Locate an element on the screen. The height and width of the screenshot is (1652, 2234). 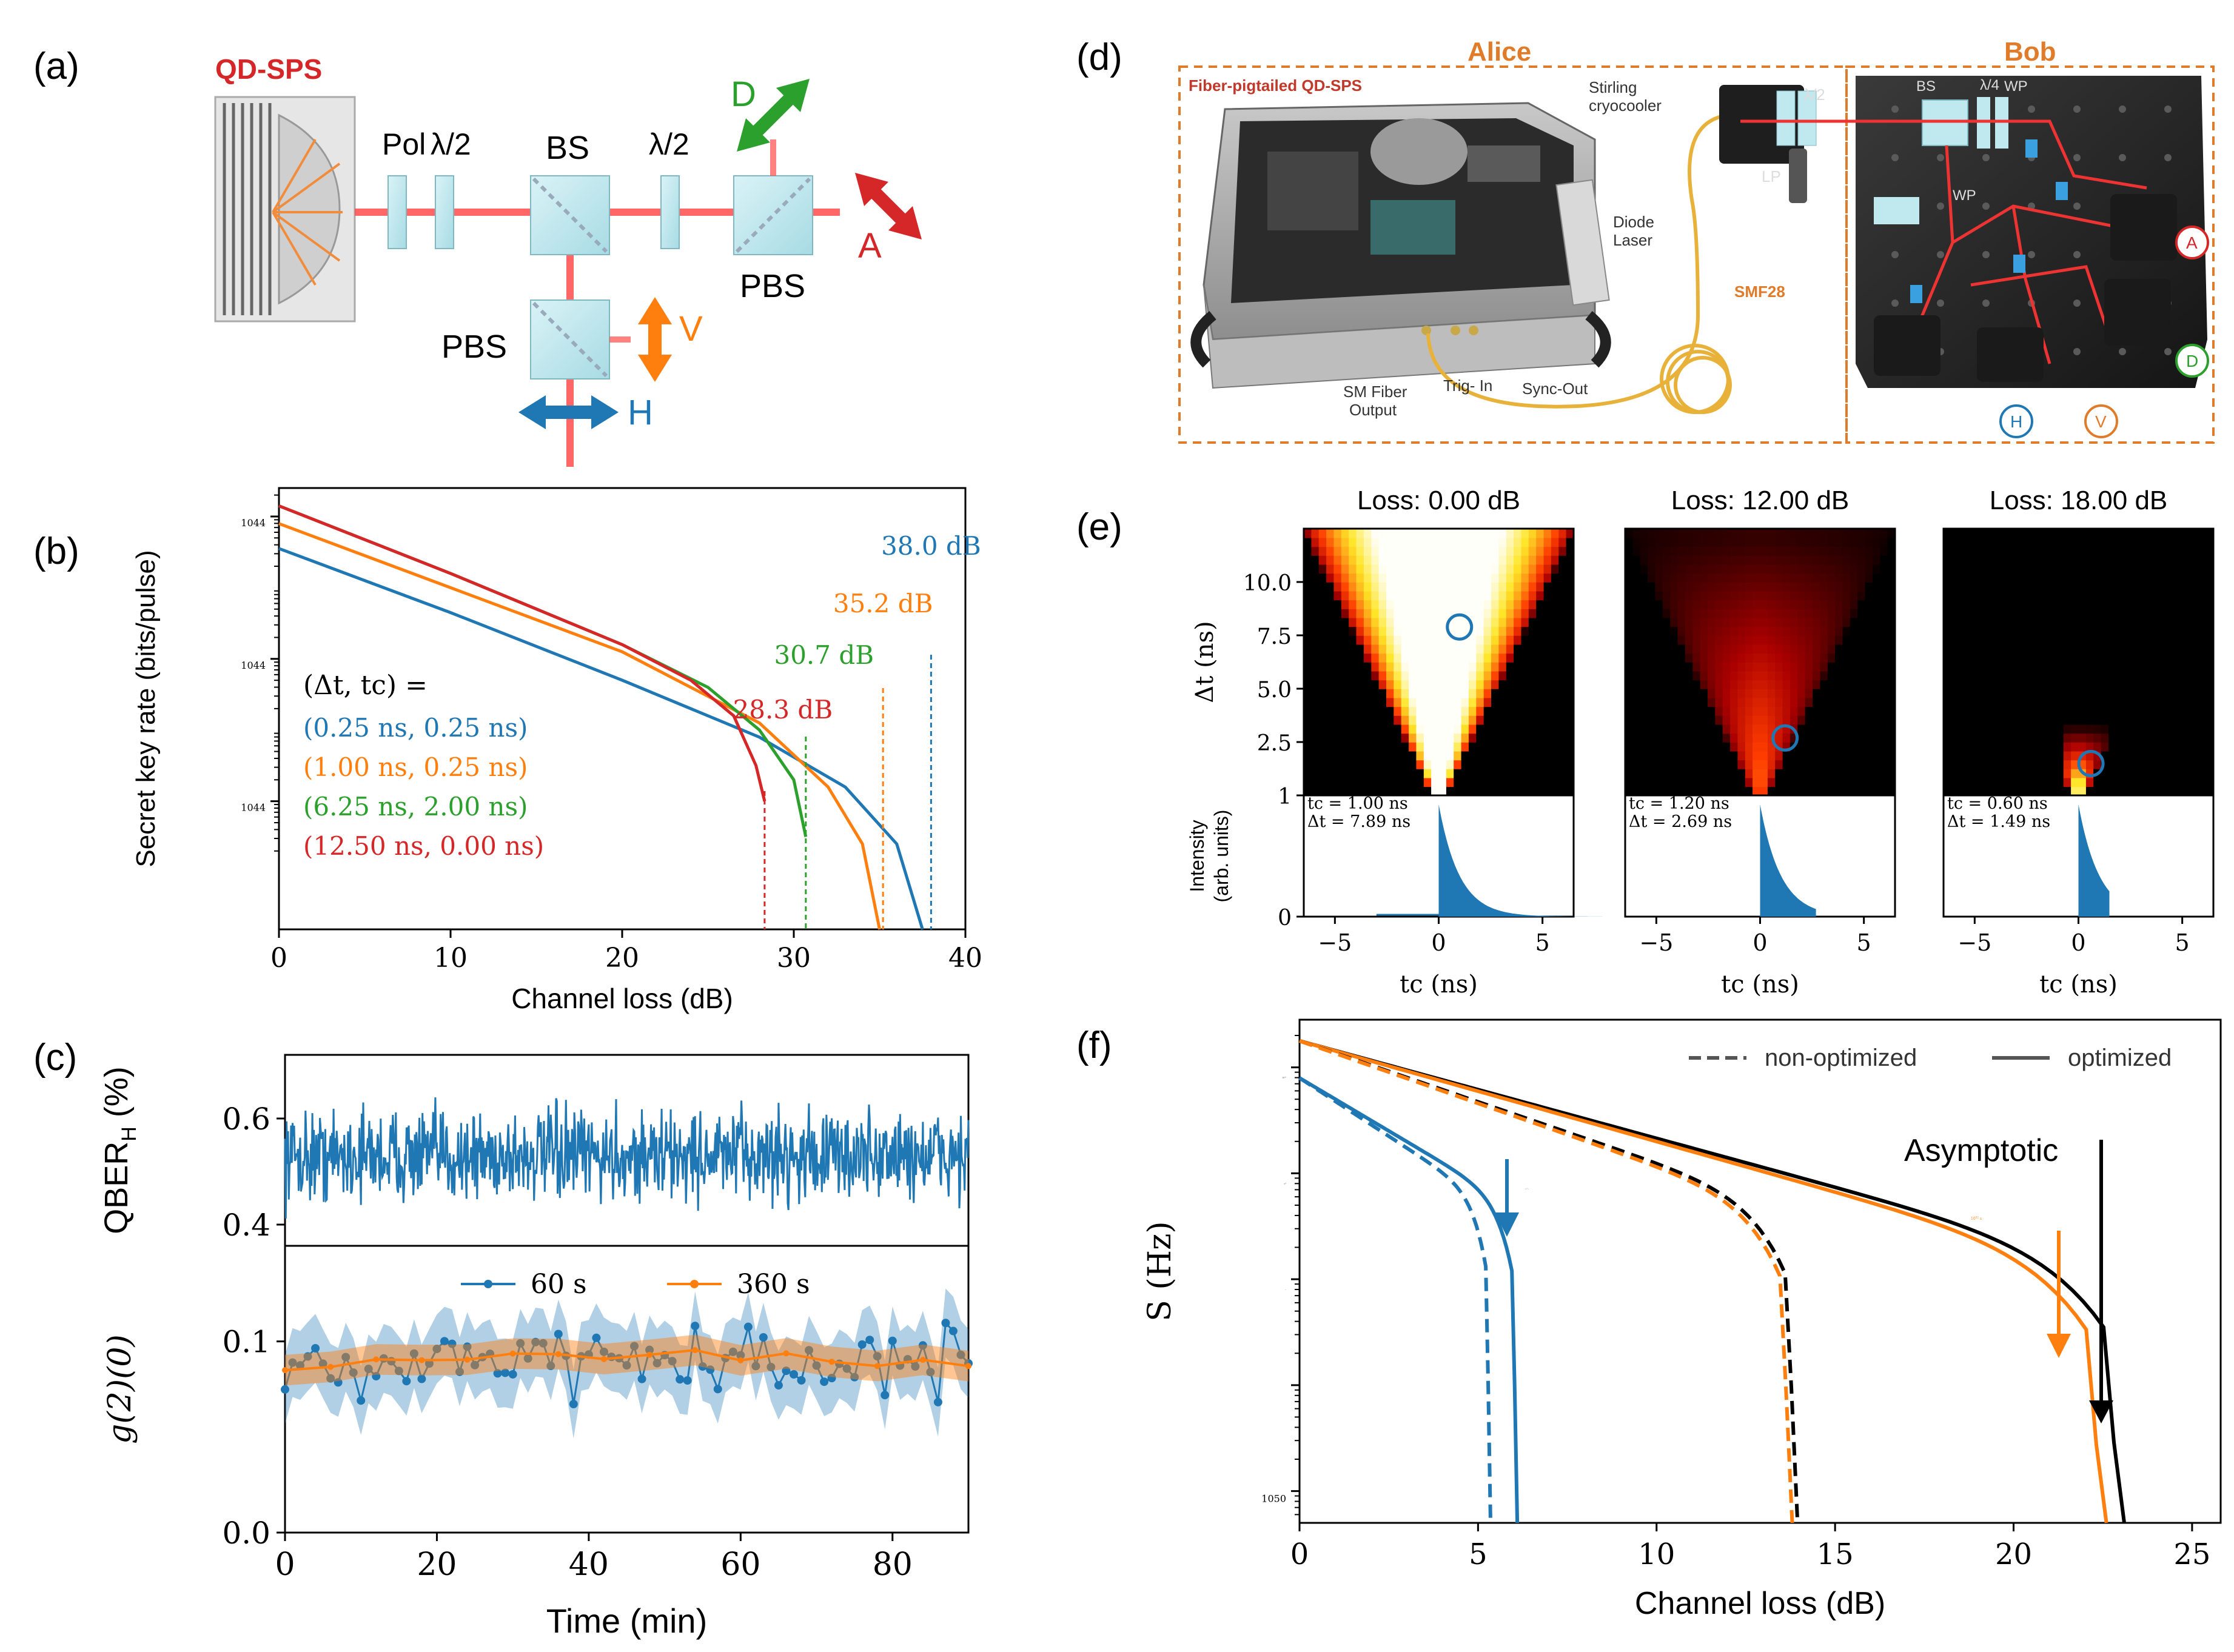
g2-point-orange is located at coordinates (422, 1360).